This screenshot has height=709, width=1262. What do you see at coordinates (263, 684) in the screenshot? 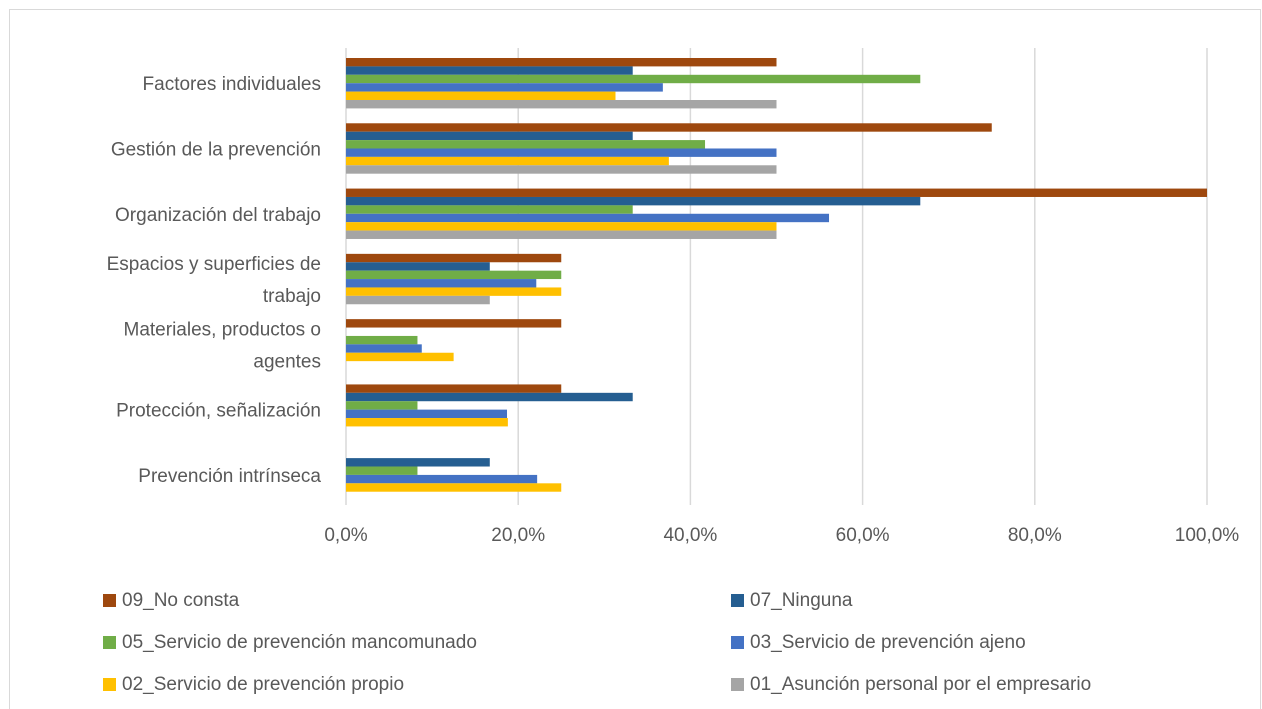
I see `legend-label: 02_Servicio de prevención propio` at bounding box center [263, 684].